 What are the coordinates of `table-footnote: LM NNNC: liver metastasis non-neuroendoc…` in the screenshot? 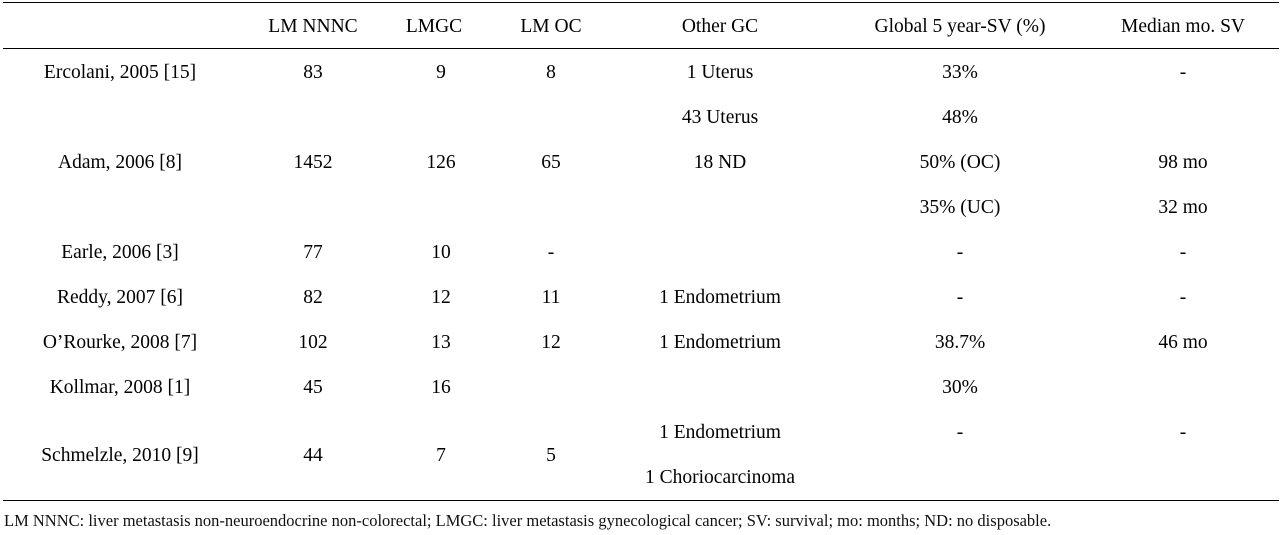 It's located at (528, 520).